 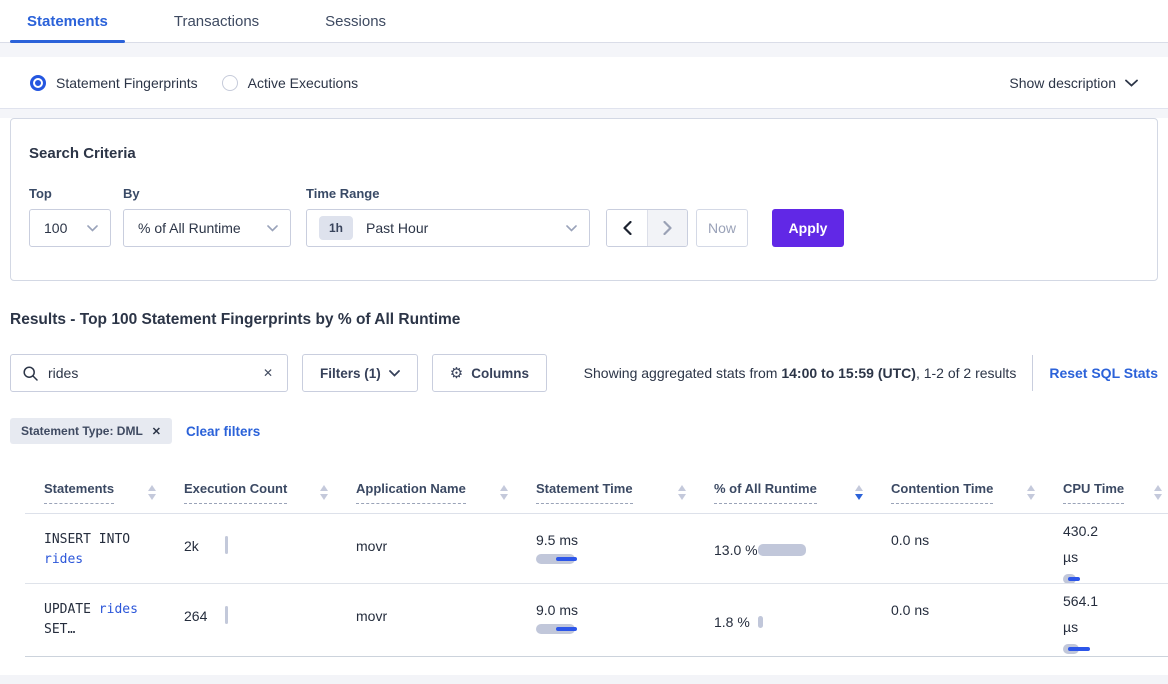 What do you see at coordinates (584, 679) in the screenshot?
I see `bottom-band` at bounding box center [584, 679].